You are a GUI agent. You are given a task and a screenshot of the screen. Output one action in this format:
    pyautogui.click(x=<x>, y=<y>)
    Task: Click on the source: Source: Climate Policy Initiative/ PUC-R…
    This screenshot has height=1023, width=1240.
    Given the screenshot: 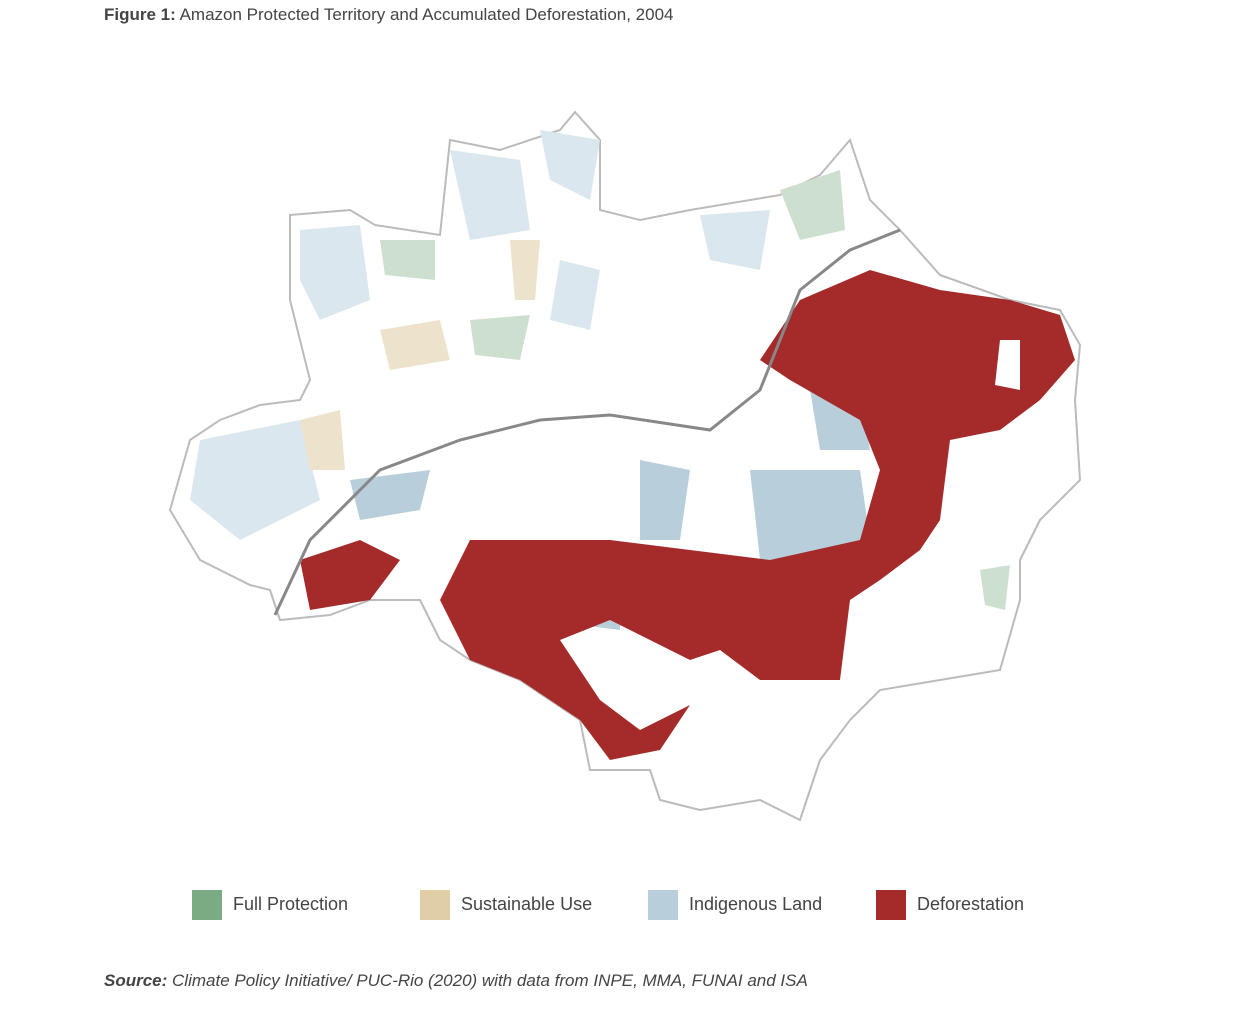 What is the action you would take?
    pyautogui.click(x=456, y=980)
    